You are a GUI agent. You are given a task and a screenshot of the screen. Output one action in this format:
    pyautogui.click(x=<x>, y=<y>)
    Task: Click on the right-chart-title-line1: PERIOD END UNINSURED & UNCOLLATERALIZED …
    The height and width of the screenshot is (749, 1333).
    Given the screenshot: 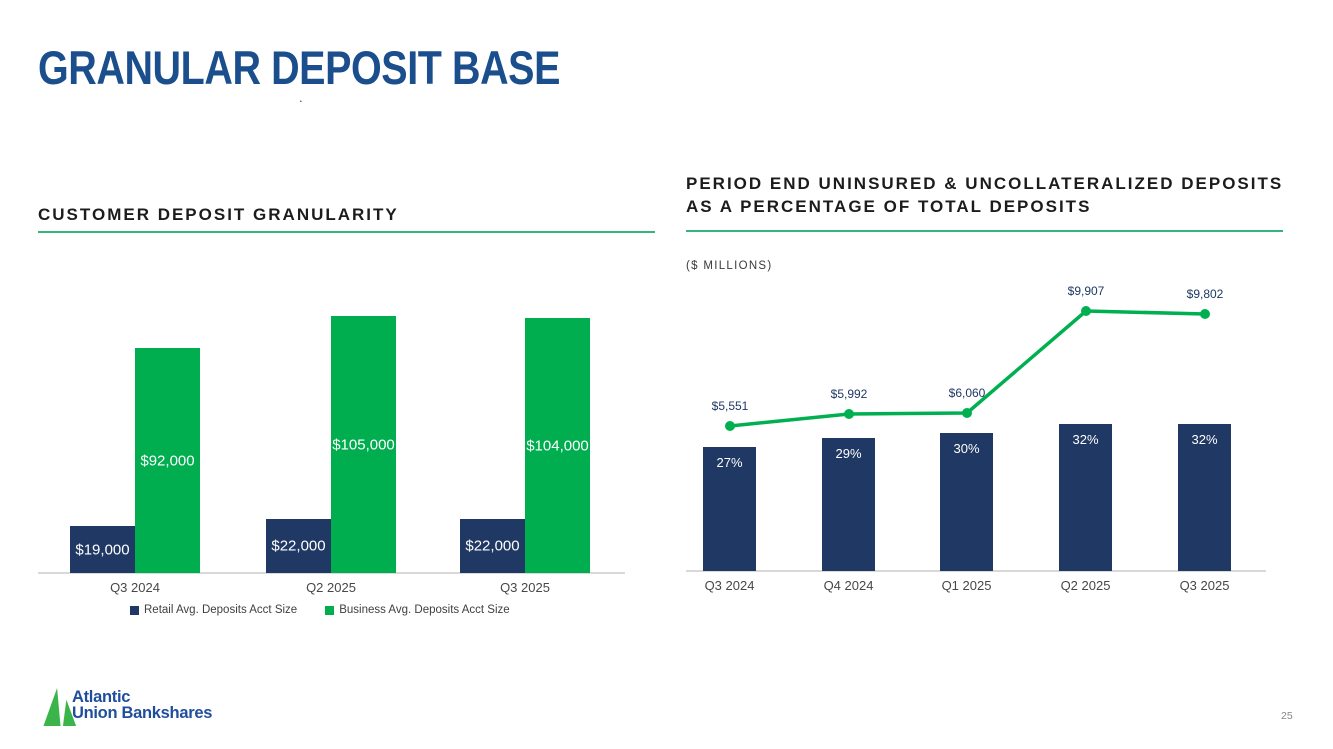 What is the action you would take?
    pyautogui.click(x=985, y=183)
    